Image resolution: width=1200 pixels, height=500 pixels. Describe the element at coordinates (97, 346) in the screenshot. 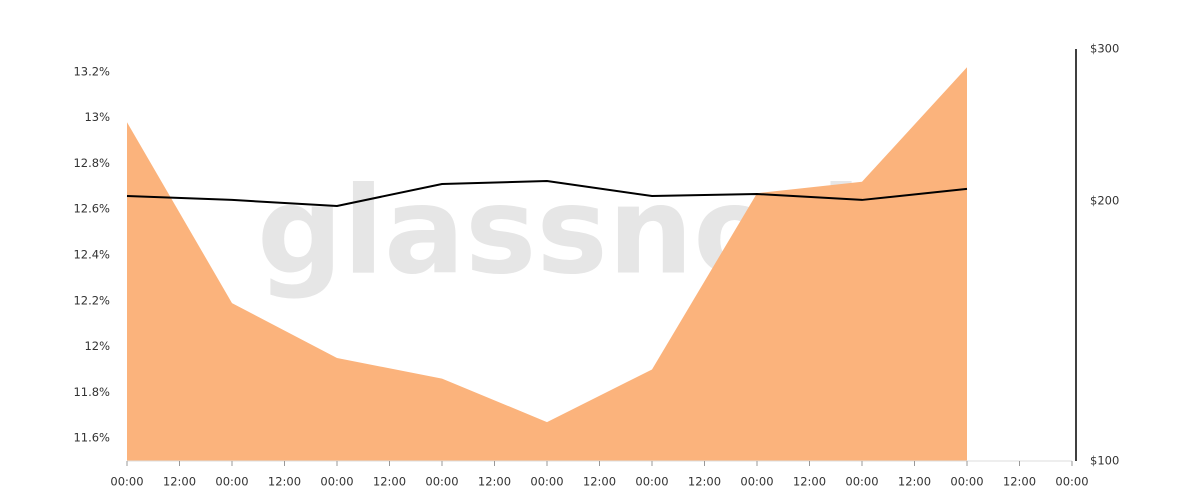

I see `y-tick-label: 12%` at that location.